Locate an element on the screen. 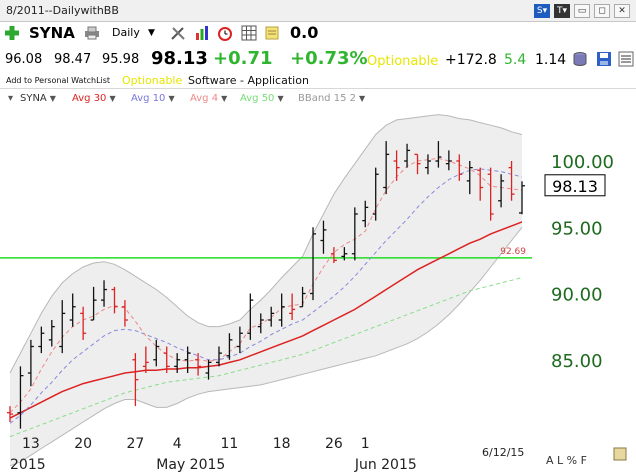  tools-icon is located at coordinates (178, 33).